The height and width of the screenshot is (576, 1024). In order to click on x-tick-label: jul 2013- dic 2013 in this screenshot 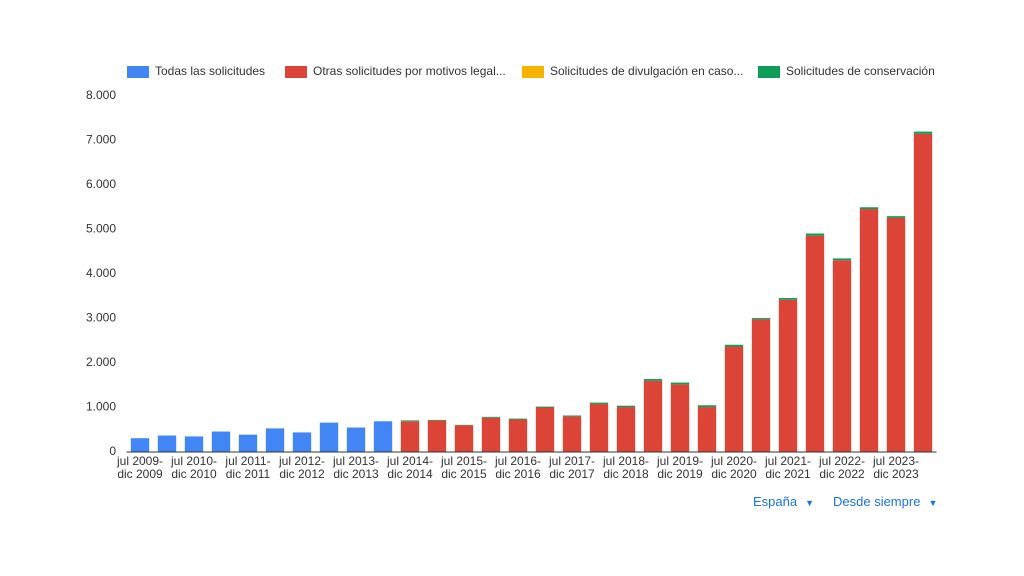, I will do `click(356, 467)`.